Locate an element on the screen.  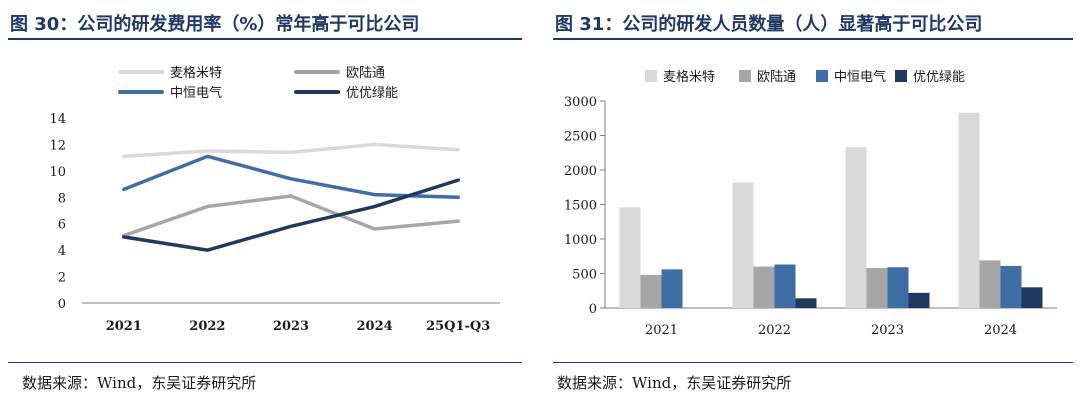
y-tick-label: 2 is located at coordinates (62, 278).